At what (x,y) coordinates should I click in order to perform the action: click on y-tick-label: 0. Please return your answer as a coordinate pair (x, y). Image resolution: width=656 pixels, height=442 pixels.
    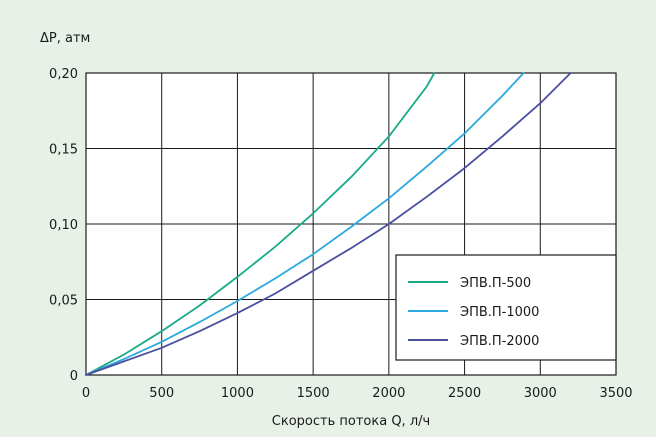
    Looking at the image, I should click on (74, 376).